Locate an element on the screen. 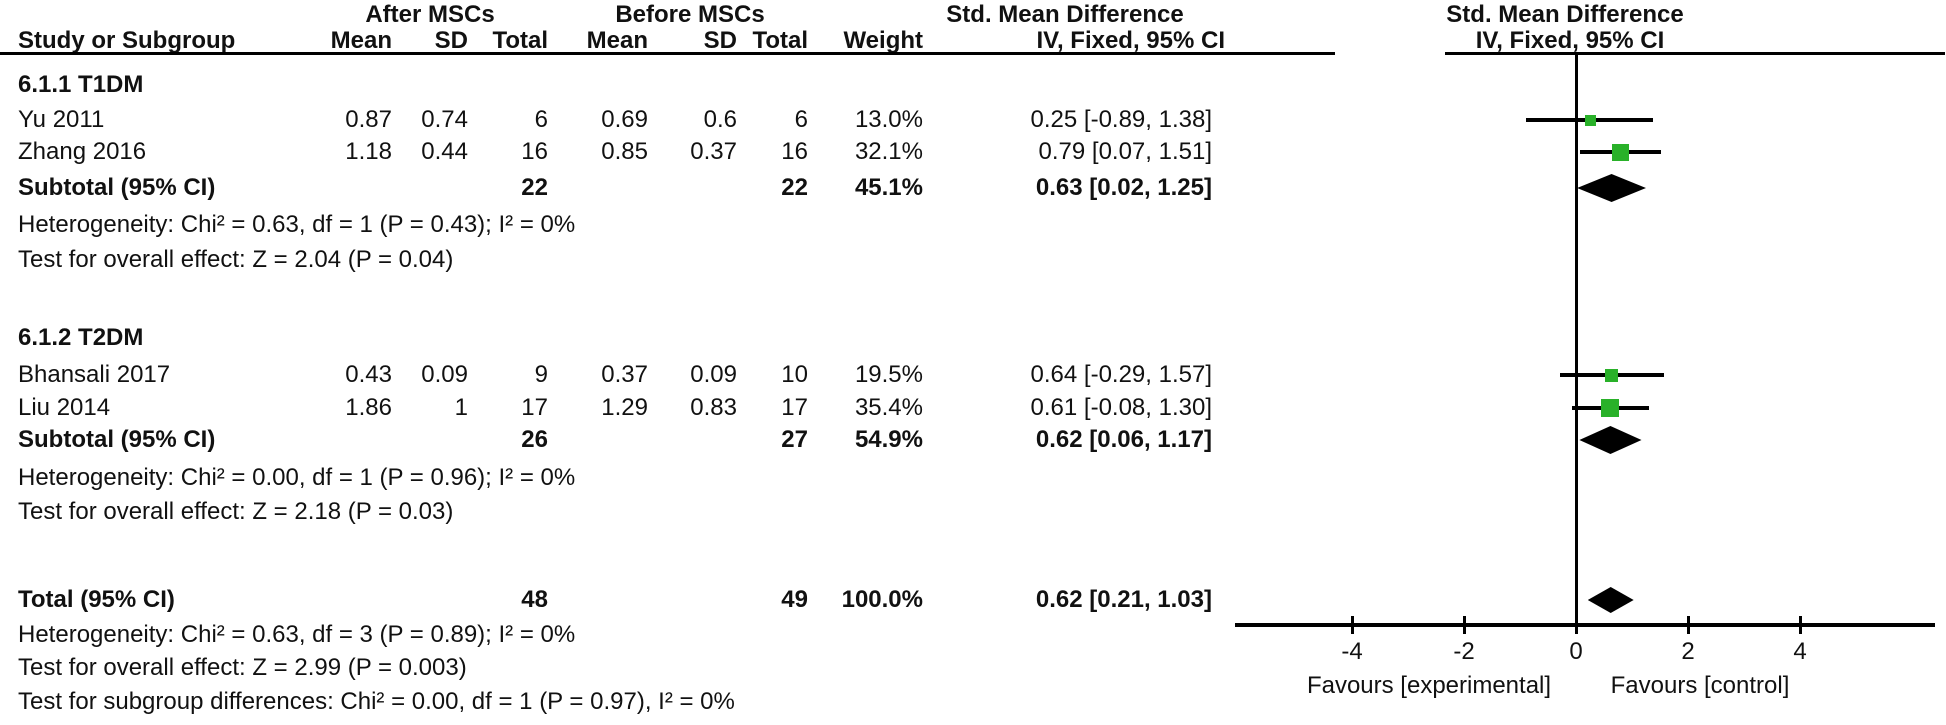 This screenshot has height=725, width=1946. subgroup-label: 6.1.1 T1DM is located at coordinates (81, 84).